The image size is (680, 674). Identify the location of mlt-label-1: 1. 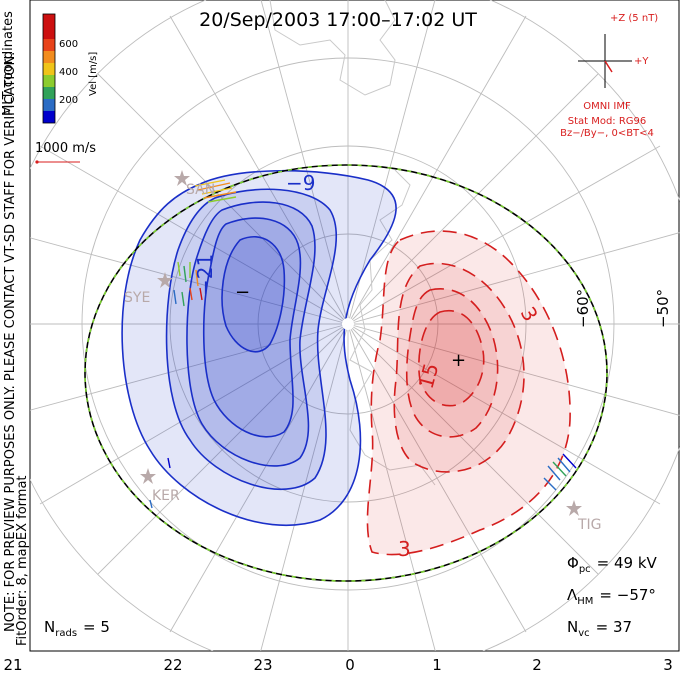
(437, 665).